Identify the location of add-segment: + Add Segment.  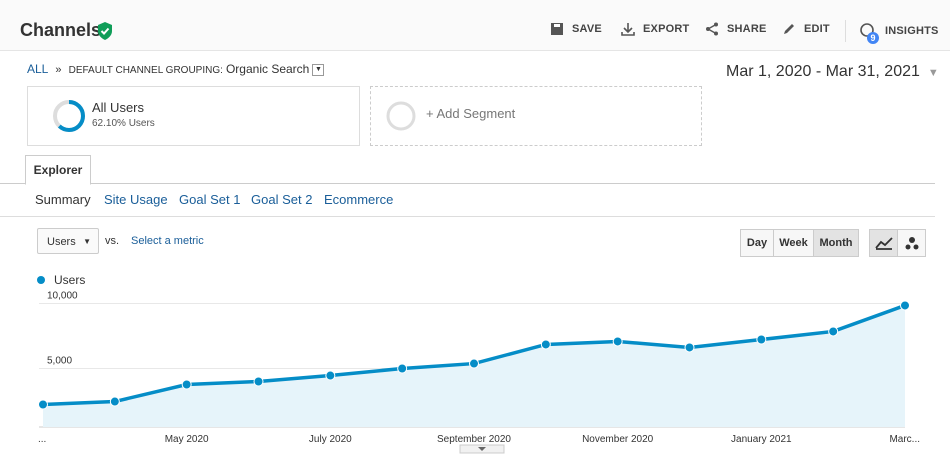
(536, 116).